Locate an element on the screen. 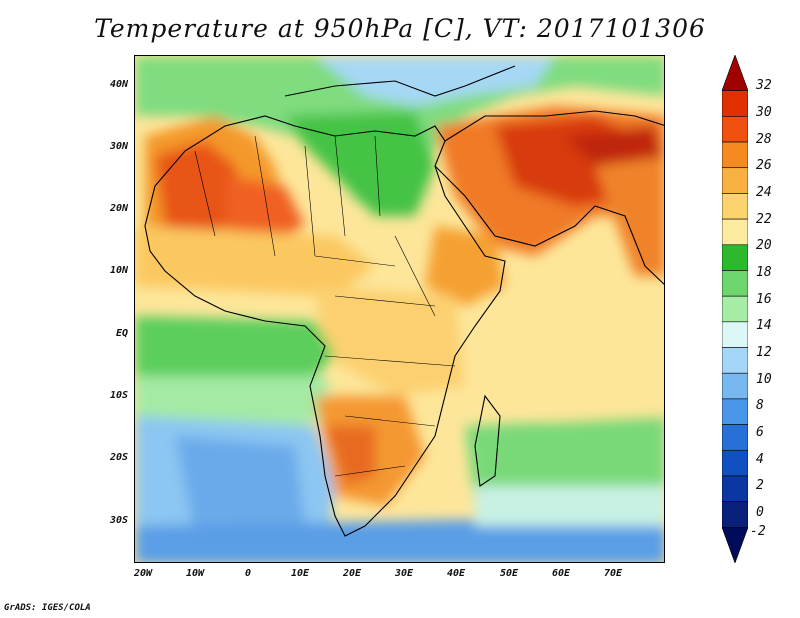 The height and width of the screenshot is (618, 800). cb-label-6: 6 is located at coordinates (760, 432).